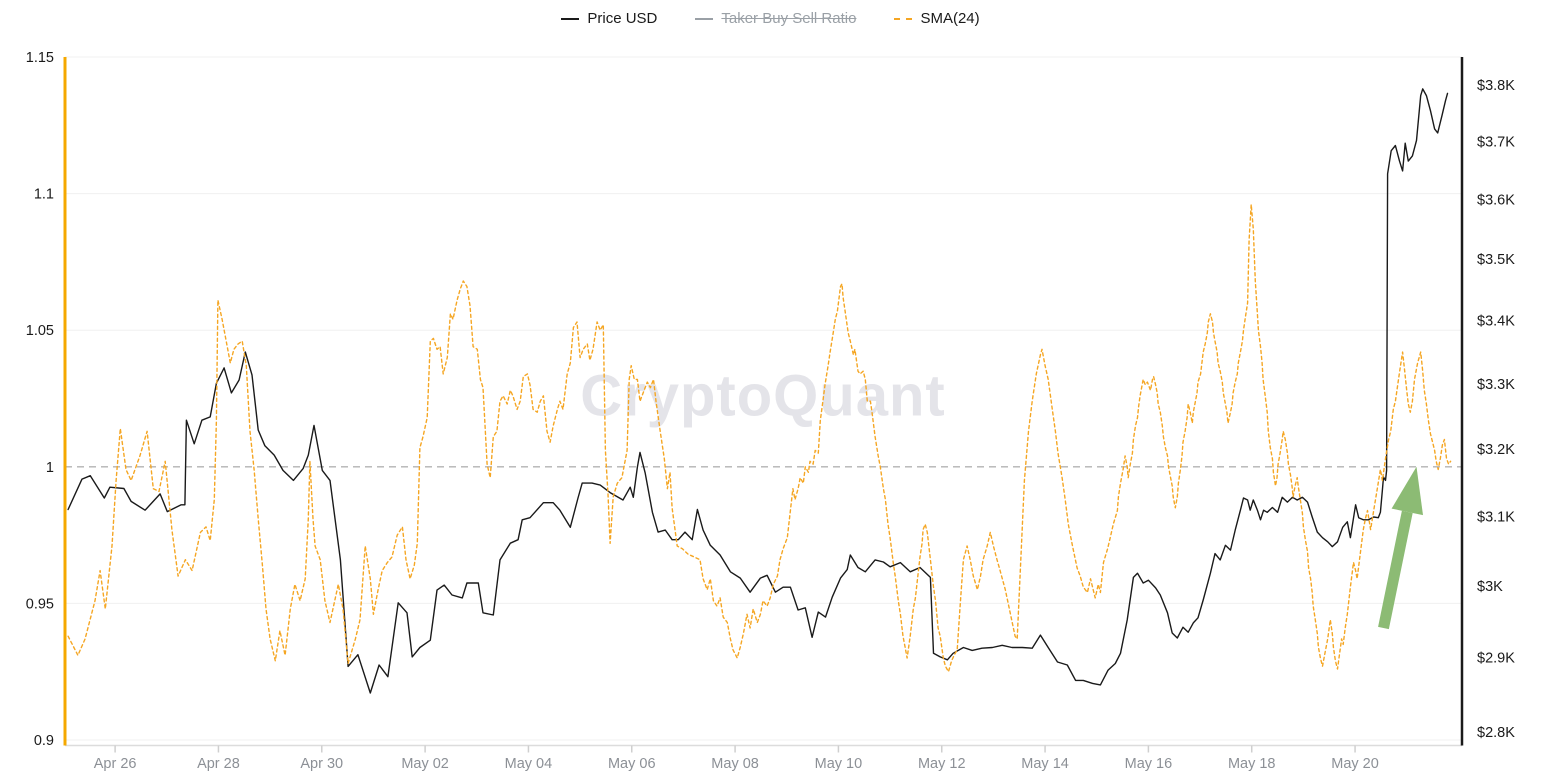 Image resolution: width=1541 pixels, height=781 pixels. What do you see at coordinates (1252, 764) in the screenshot?
I see `svg-text: May 18` at bounding box center [1252, 764].